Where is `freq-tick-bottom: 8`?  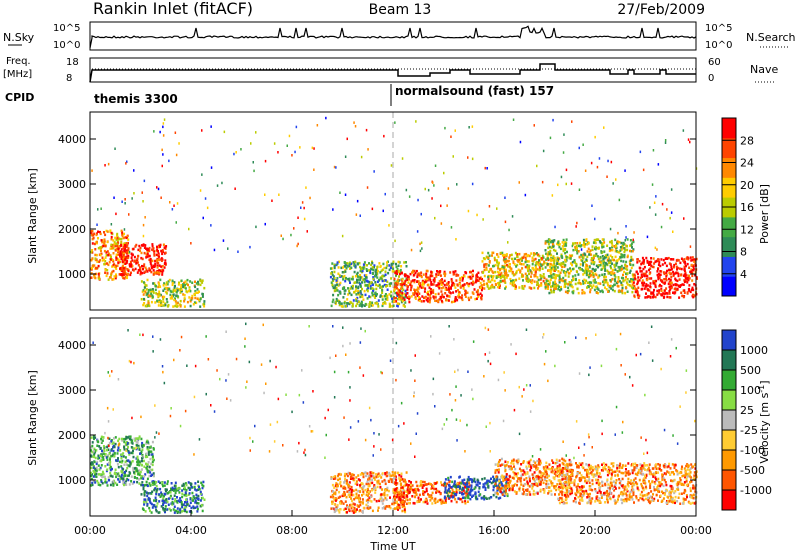
freq-tick-bottom: 8 is located at coordinates (69, 78).